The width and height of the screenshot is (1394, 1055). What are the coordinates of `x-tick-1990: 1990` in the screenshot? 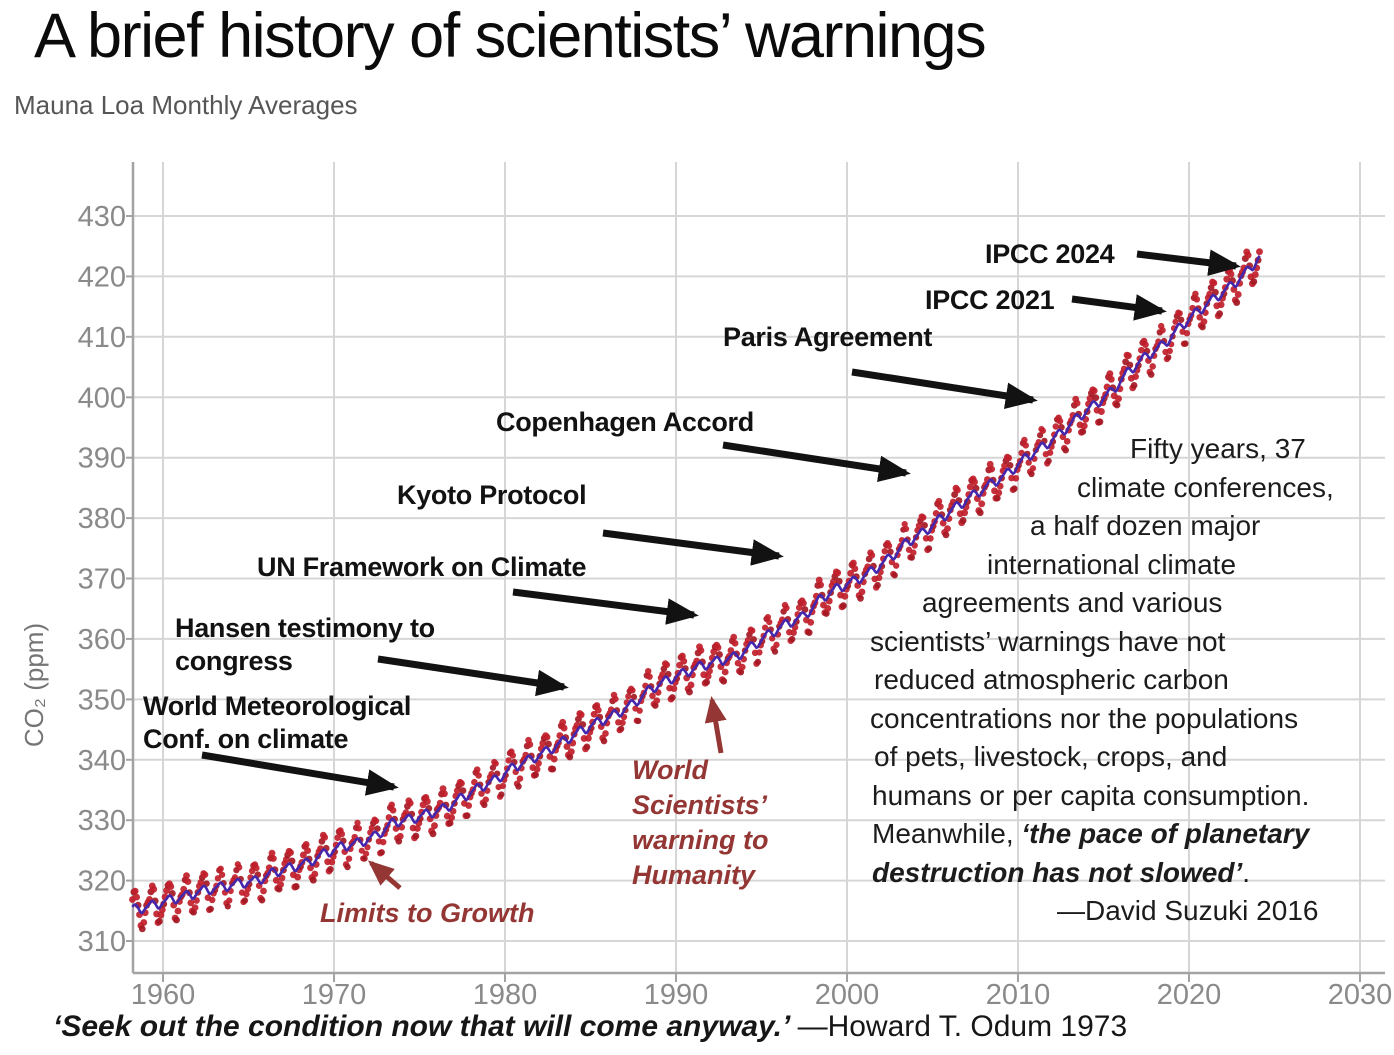 It's located at (676, 995).